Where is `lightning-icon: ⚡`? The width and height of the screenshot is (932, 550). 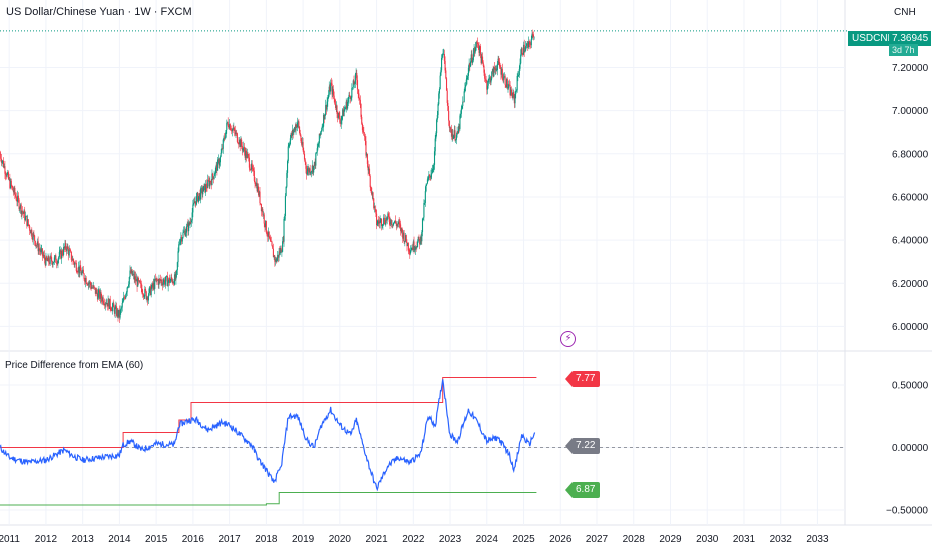 lightning-icon: ⚡ is located at coordinates (568, 339).